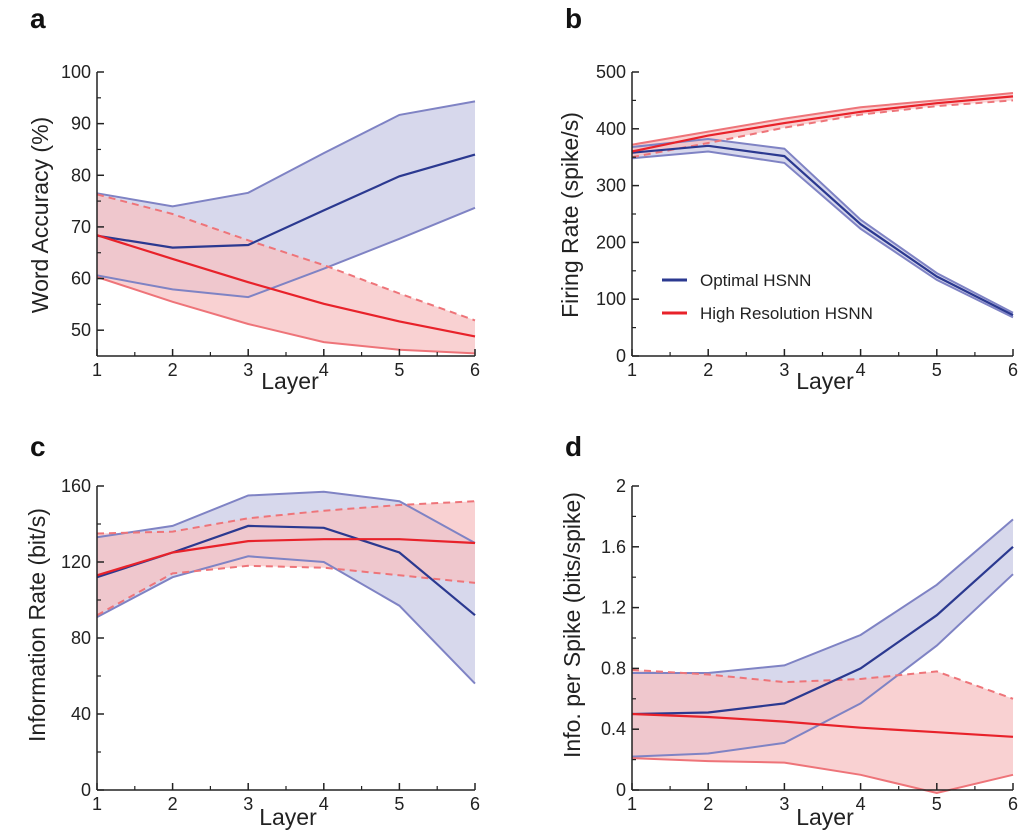 Image resolution: width=1028 pixels, height=830 pixels. Describe the element at coordinates (38, 446) in the screenshot. I see `panel-c-letter: c` at that location.